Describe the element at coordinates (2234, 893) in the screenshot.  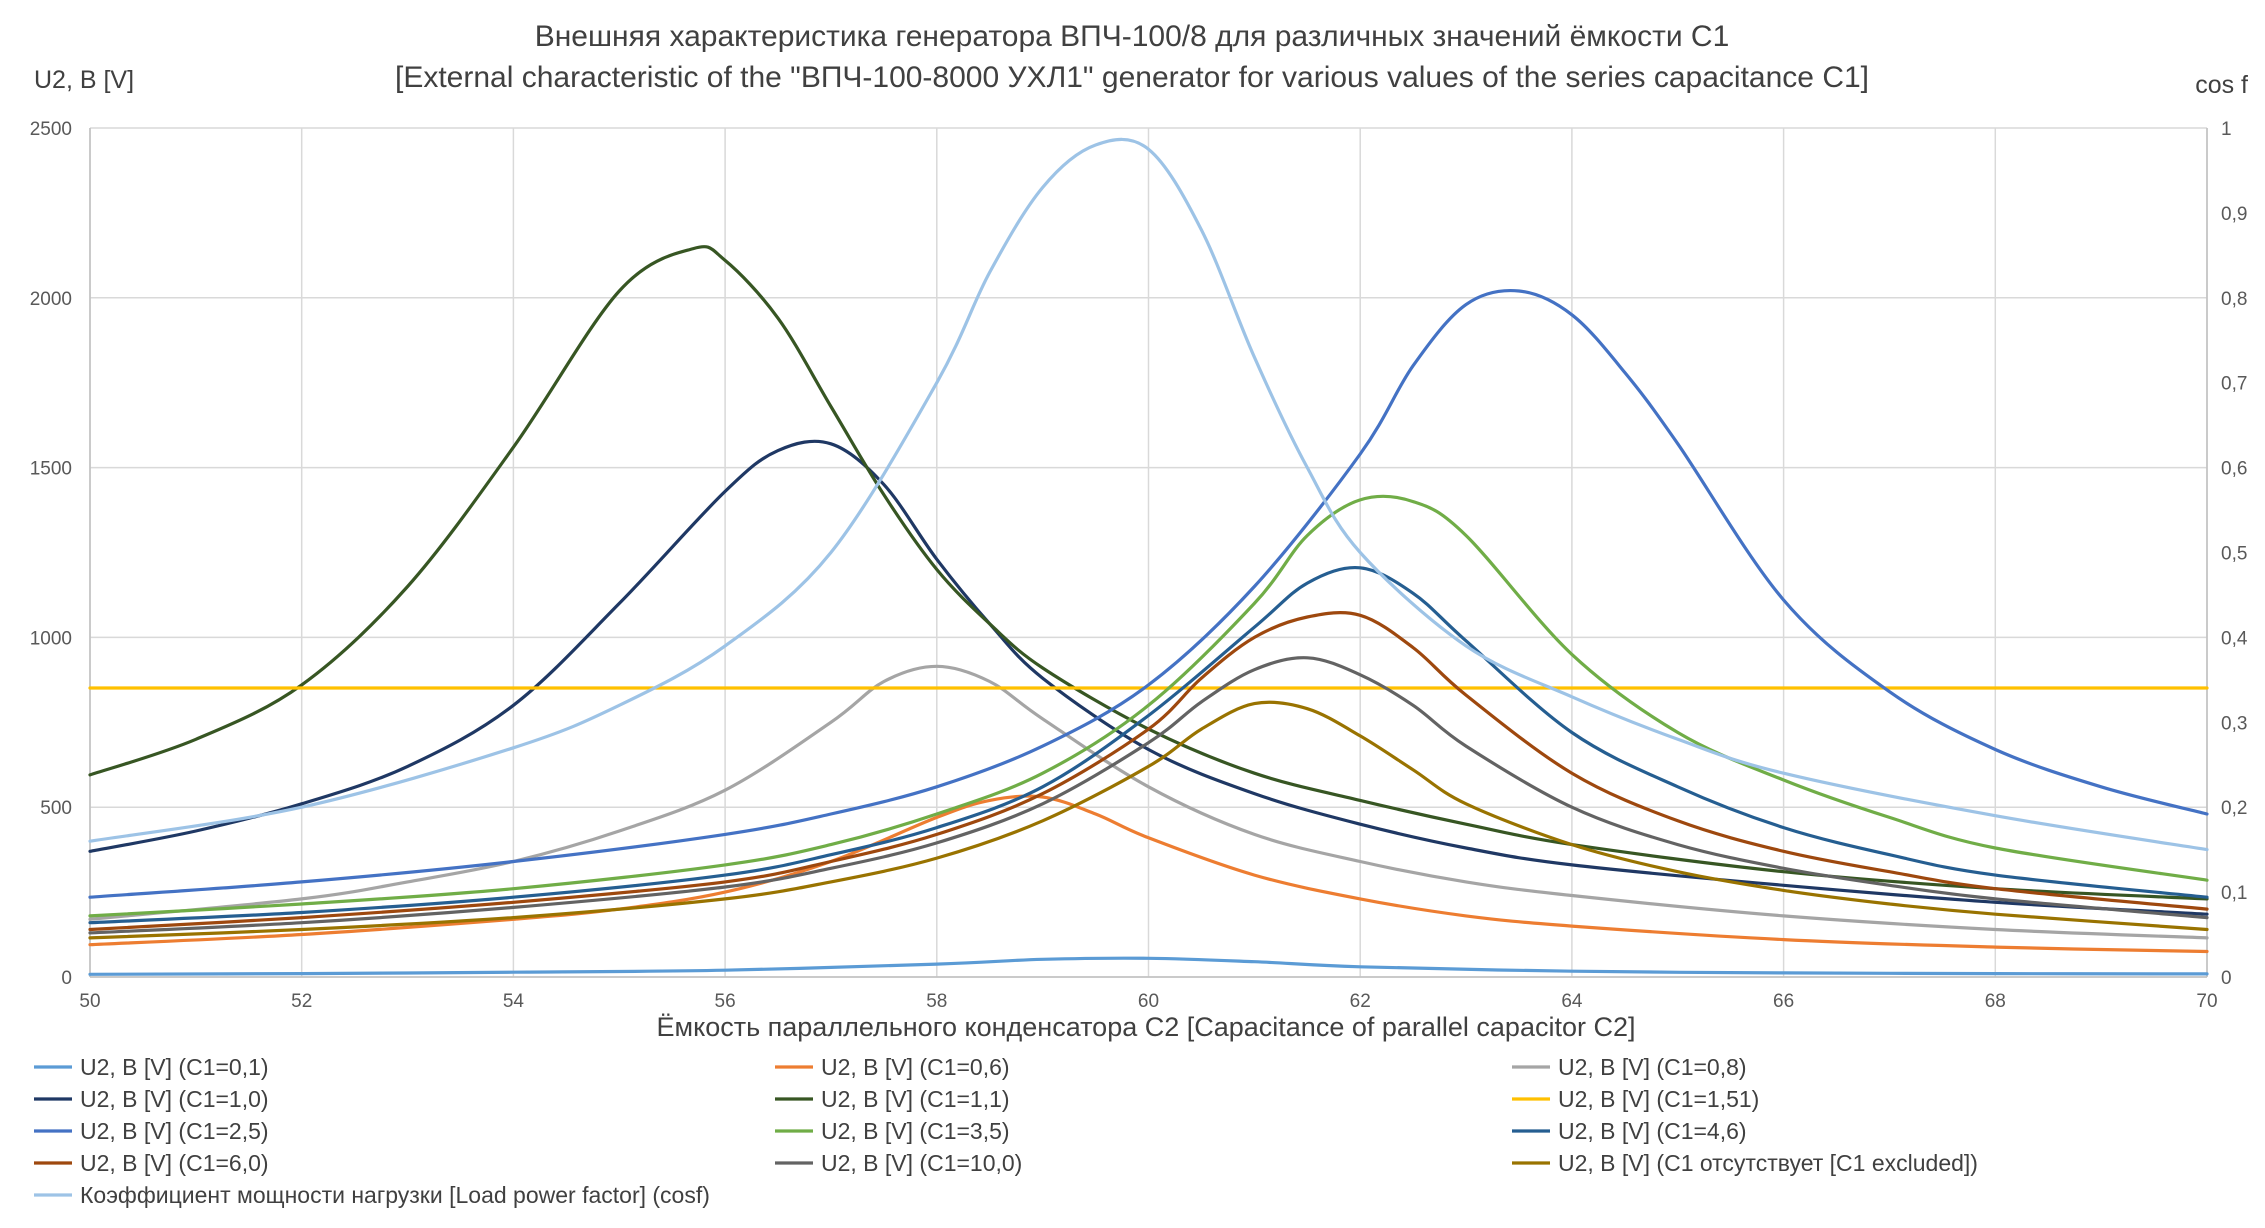
I see `y2-tick-label: 0,1` at that location.